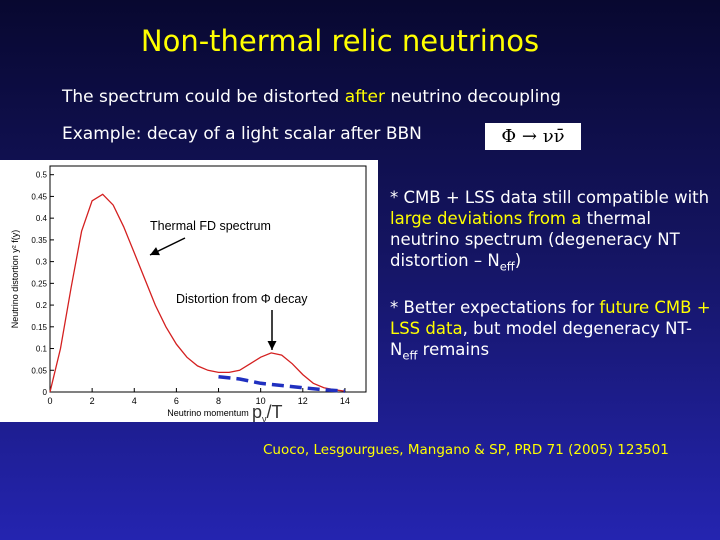 The height and width of the screenshot is (540, 720). I want to click on annotation: Thermal FD spectrum, so click(210, 226).